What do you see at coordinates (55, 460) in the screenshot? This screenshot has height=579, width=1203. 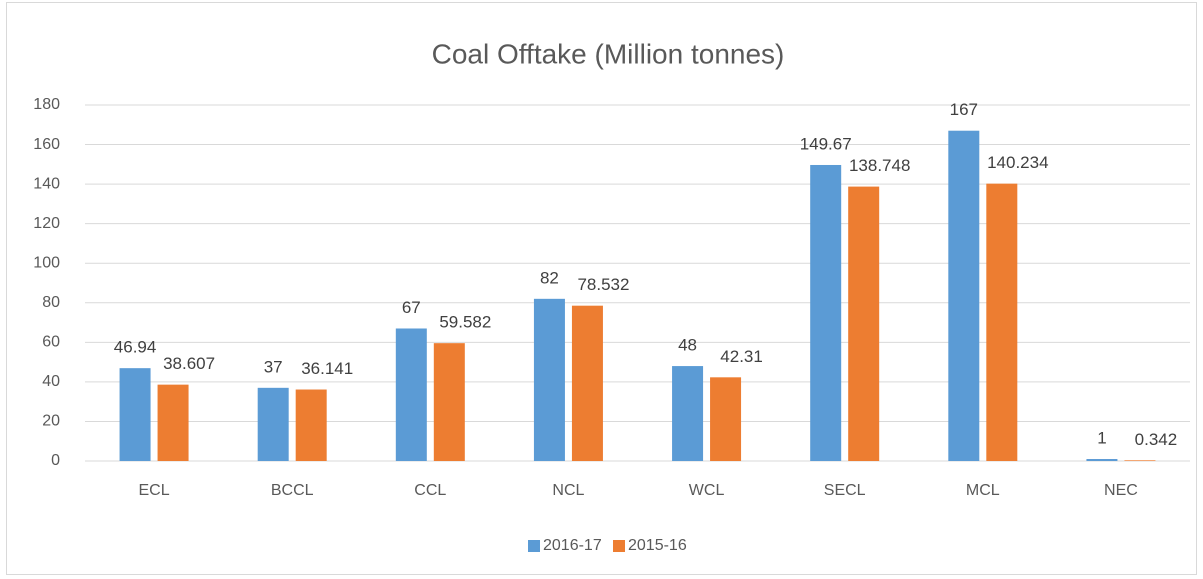 I see `y-tick-label: 0` at bounding box center [55, 460].